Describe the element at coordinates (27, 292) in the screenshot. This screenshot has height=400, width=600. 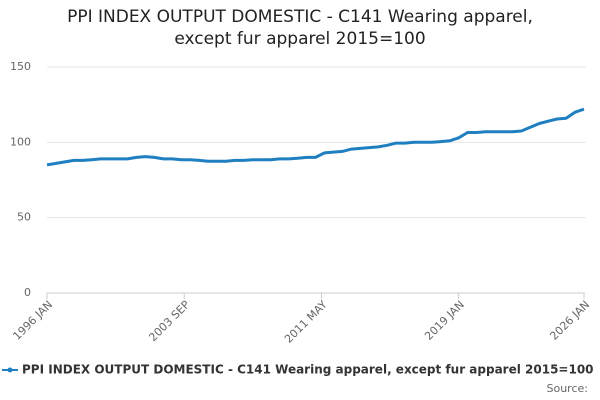
I see `y-tick-label: 0` at that location.